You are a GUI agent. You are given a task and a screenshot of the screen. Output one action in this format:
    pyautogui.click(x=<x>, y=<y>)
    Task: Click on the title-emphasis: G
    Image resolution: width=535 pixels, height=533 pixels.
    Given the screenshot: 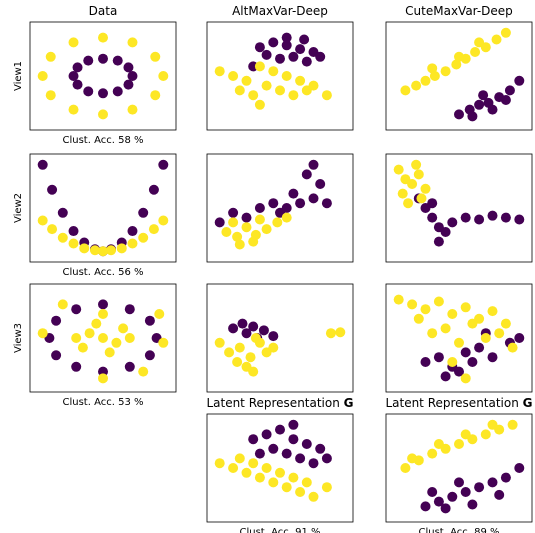 What is the action you would take?
    pyautogui.click(x=528, y=403)
    